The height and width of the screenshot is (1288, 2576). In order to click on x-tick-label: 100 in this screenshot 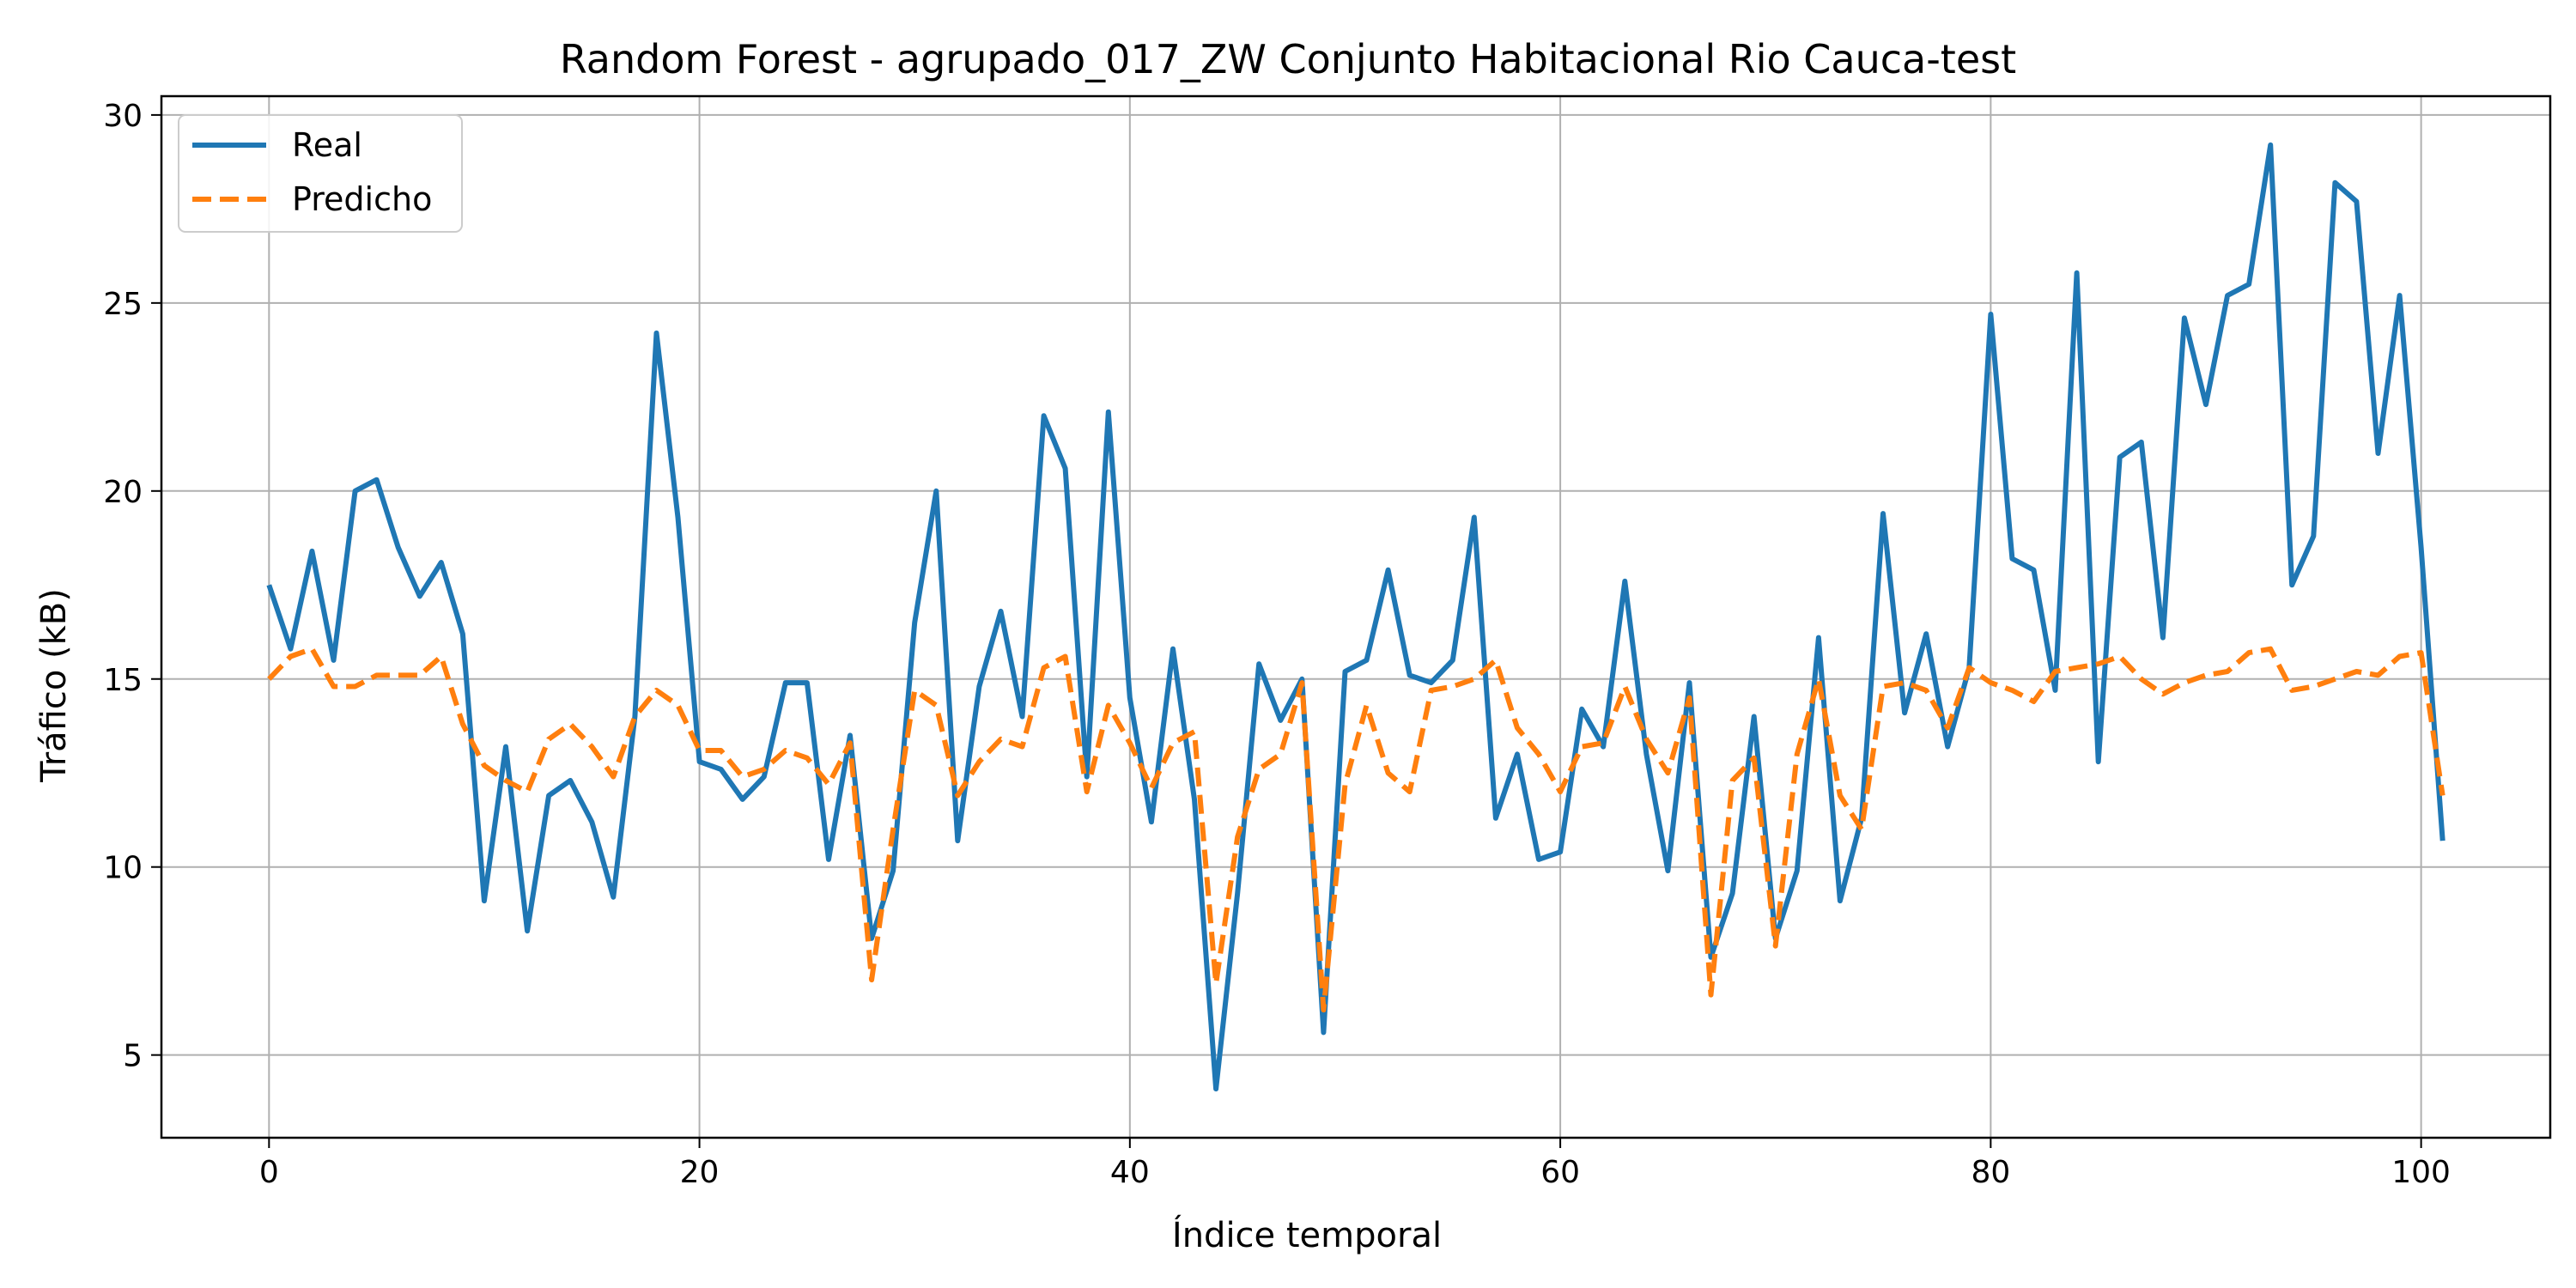, I will do `click(2421, 1173)`.